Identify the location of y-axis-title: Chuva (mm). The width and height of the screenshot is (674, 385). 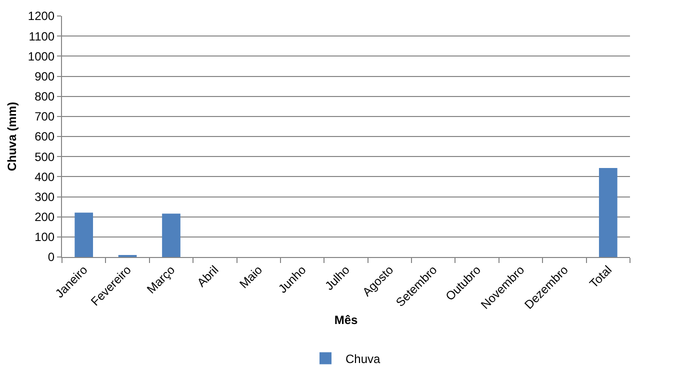
(12, 137).